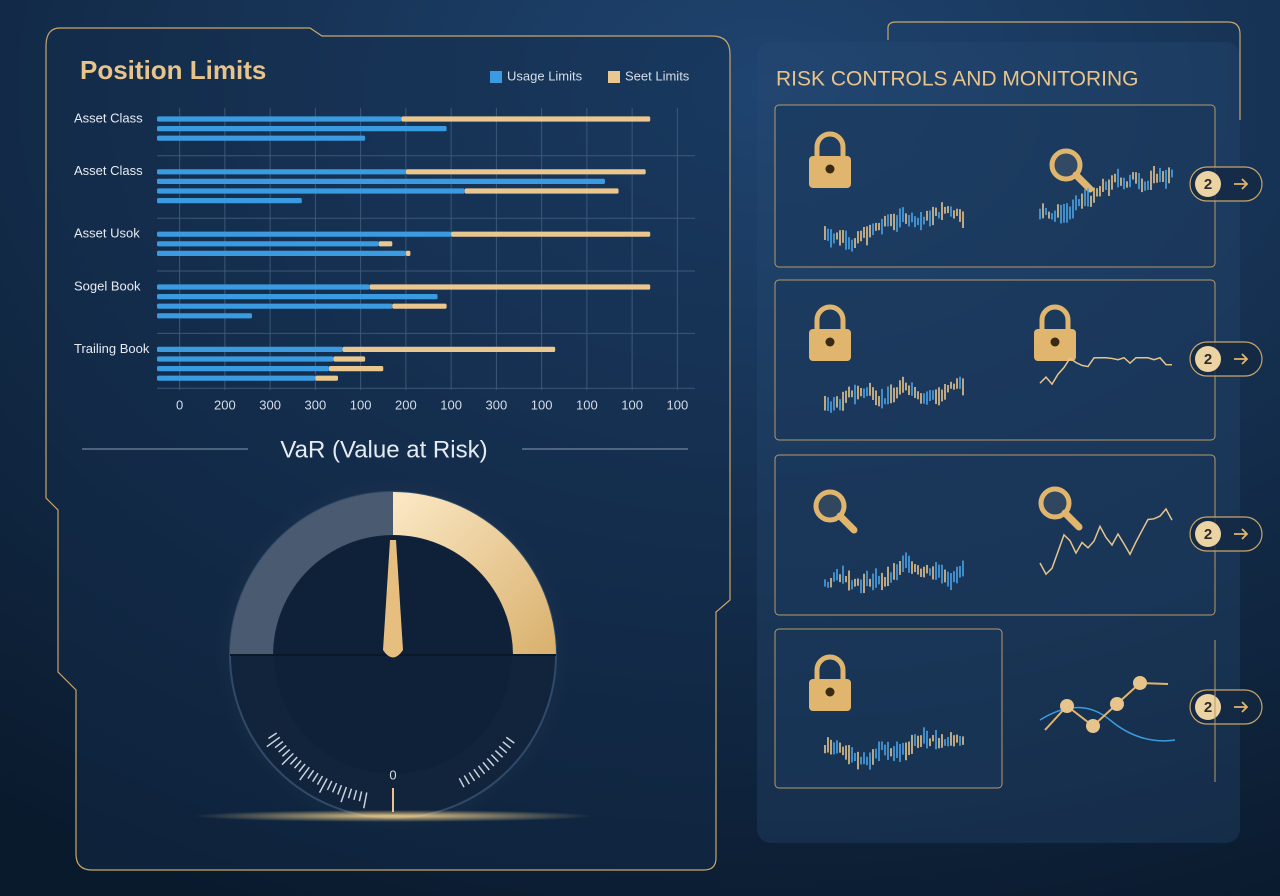 Image resolution: width=1280 pixels, height=896 pixels. What do you see at coordinates (657, 75) in the screenshot?
I see `legend-label: Seet Limits` at bounding box center [657, 75].